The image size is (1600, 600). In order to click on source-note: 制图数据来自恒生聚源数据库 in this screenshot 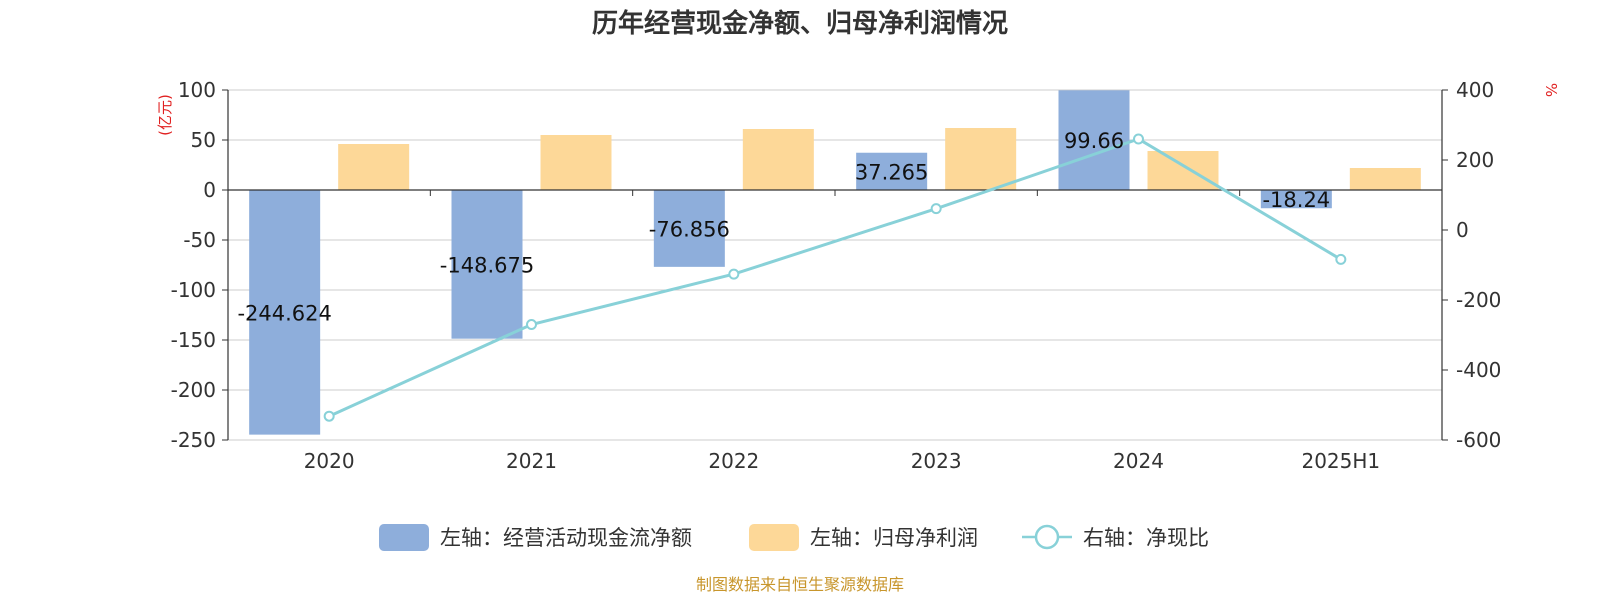, I will do `click(800, 584)`.